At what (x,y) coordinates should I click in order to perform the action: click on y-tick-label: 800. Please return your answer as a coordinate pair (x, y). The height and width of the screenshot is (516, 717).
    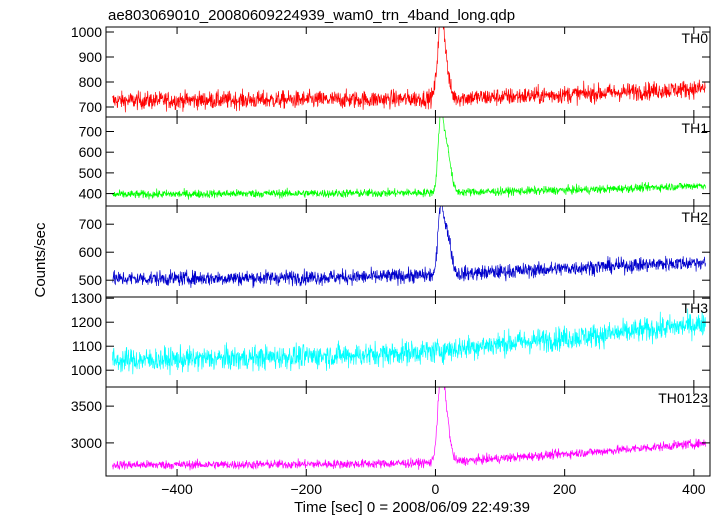
    Looking at the image, I should click on (91, 82).